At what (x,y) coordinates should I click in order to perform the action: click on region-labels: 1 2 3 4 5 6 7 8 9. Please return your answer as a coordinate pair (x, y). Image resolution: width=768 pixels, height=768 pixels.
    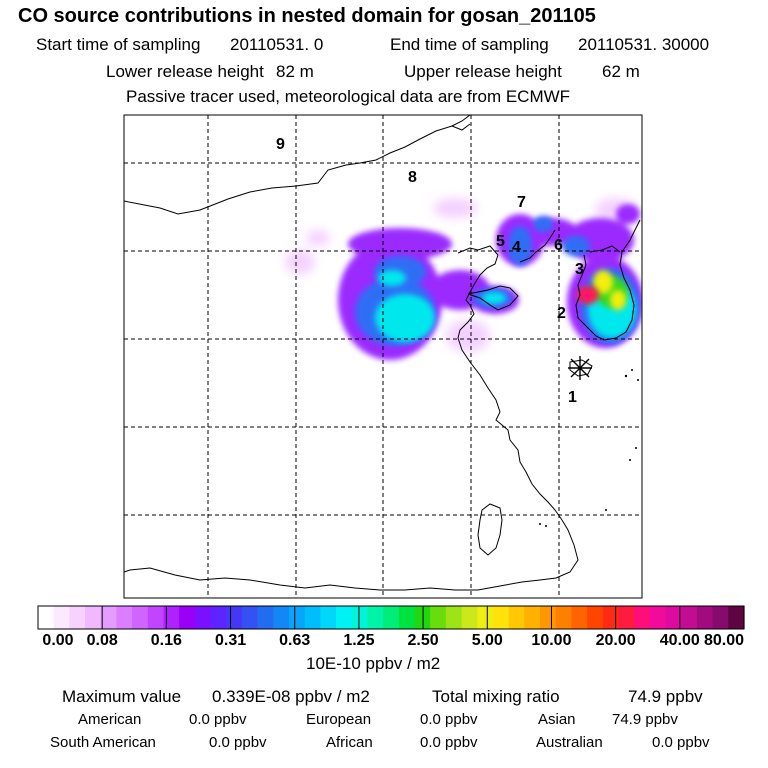
    Looking at the image, I should click on (430, 271).